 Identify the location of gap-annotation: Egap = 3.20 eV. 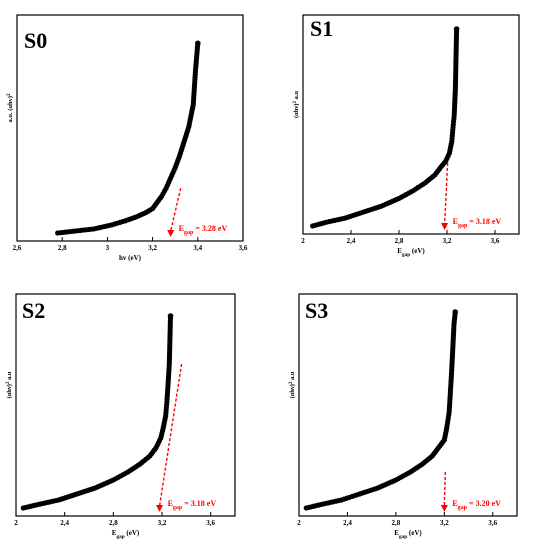
(476, 505).